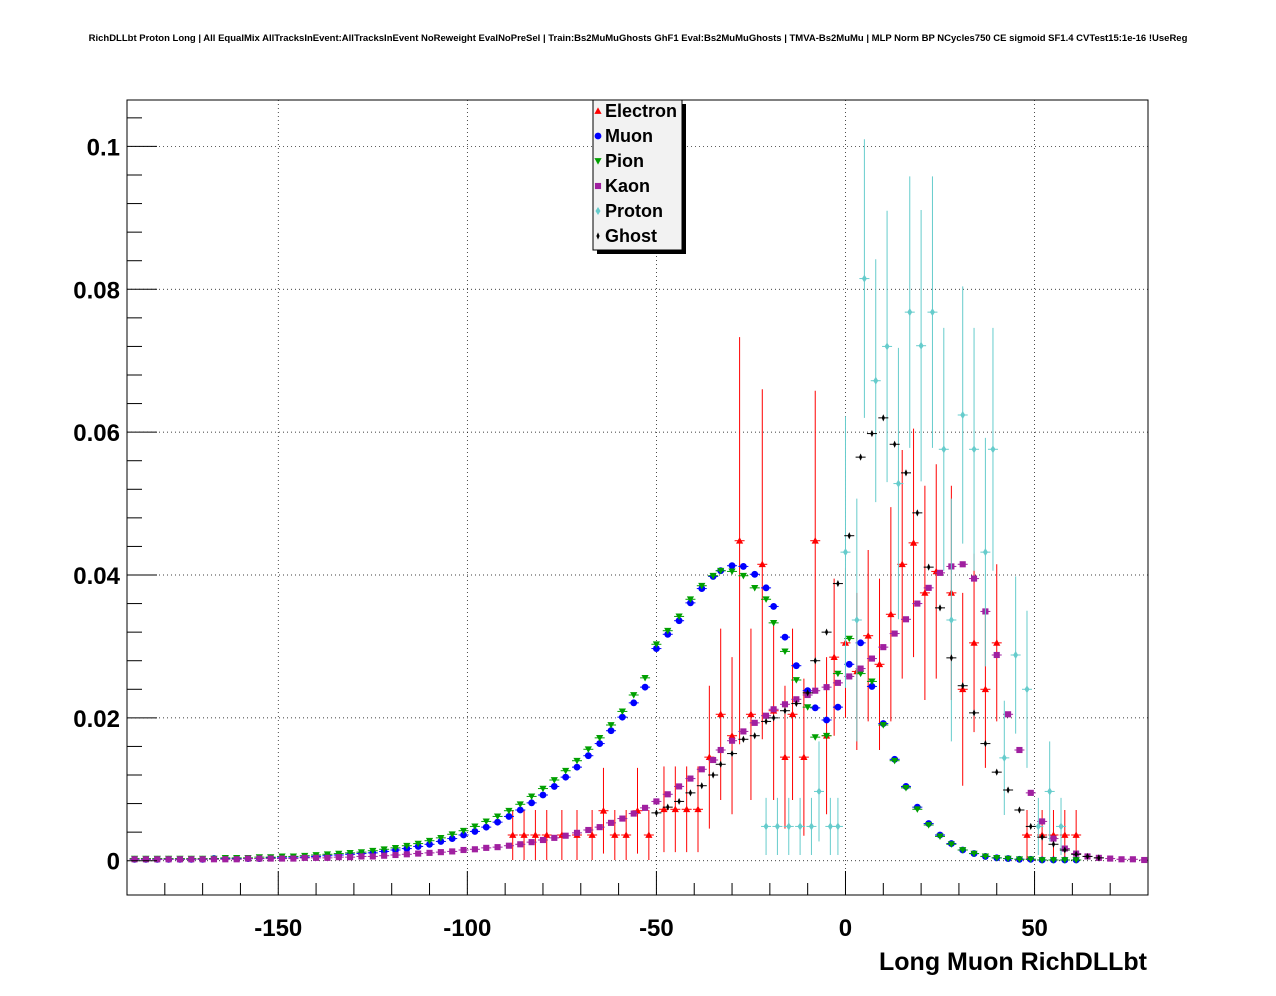 The height and width of the screenshot is (996, 1276). I want to click on legend: Electron Muon Pion Kaon Proton Ghost, so click(639, 176).